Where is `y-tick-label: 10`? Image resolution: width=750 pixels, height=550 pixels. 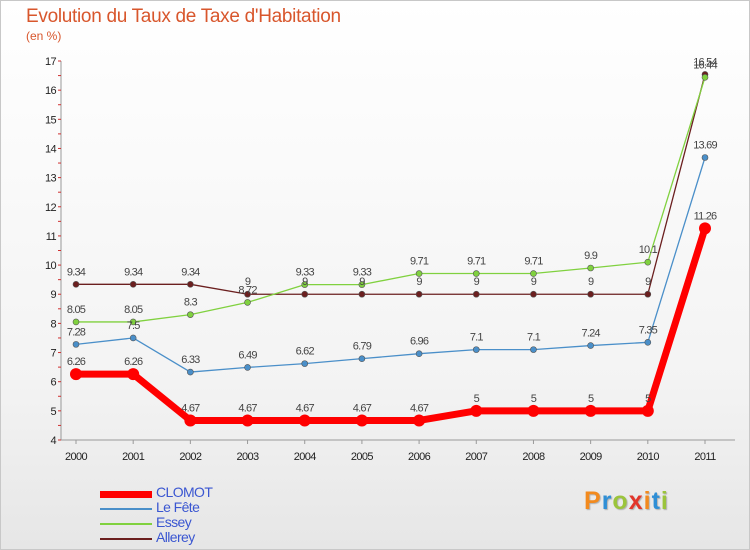
y-tick-label: 10 is located at coordinates (51, 266).